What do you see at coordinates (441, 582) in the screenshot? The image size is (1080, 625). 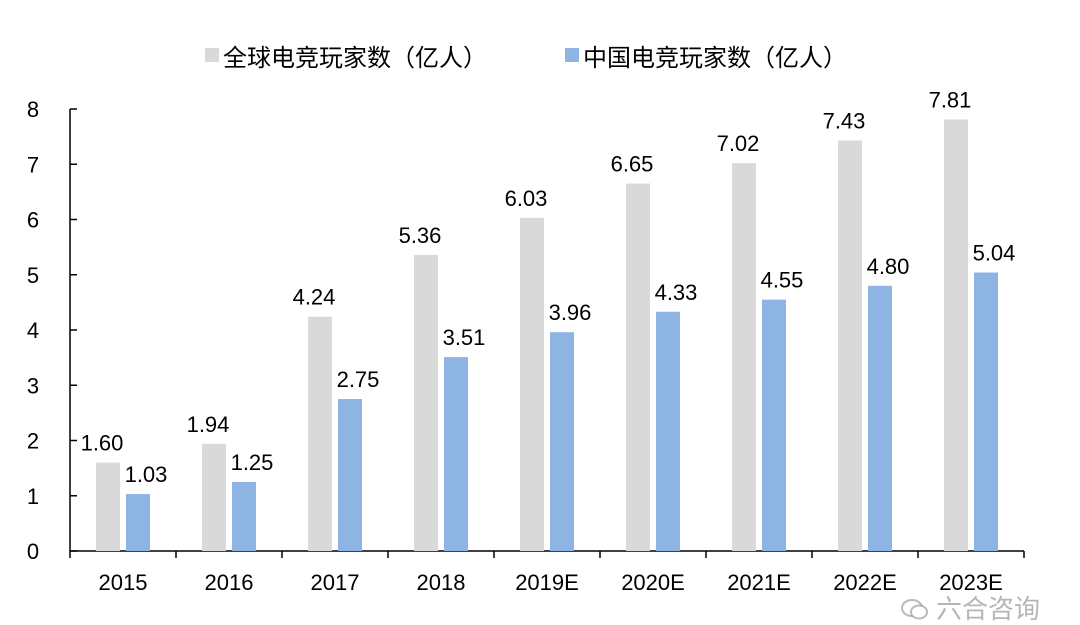 I see `x-tick-label: 2018` at bounding box center [441, 582].